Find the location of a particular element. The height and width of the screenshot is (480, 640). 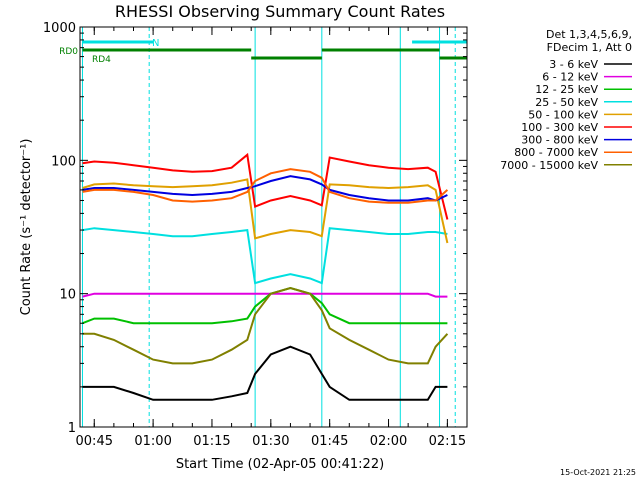

x-tick-label: 02:00 is located at coordinates (388, 441).